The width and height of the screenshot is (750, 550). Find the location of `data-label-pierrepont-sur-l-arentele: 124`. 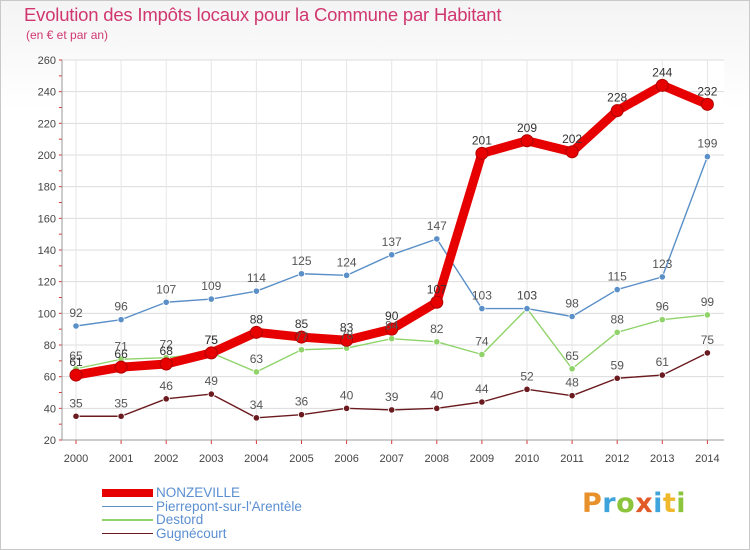

data-label-pierrepont-sur-l-arentele: 124 is located at coordinates (347, 262).